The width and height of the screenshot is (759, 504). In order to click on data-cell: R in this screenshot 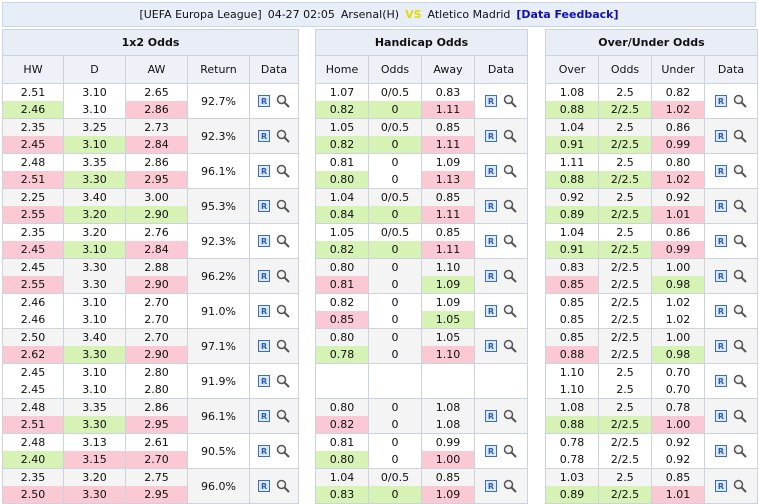, I will do `click(274, 451)`.